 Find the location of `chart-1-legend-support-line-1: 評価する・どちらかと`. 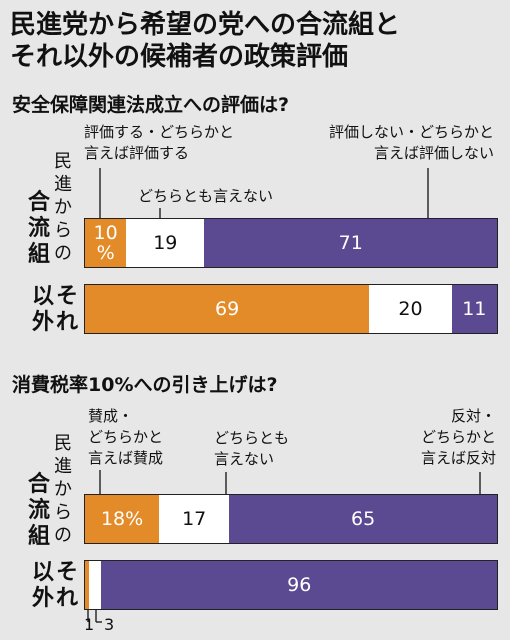

chart-1-legend-support-line-1: 評価する・どちらかと is located at coordinates (159, 132).